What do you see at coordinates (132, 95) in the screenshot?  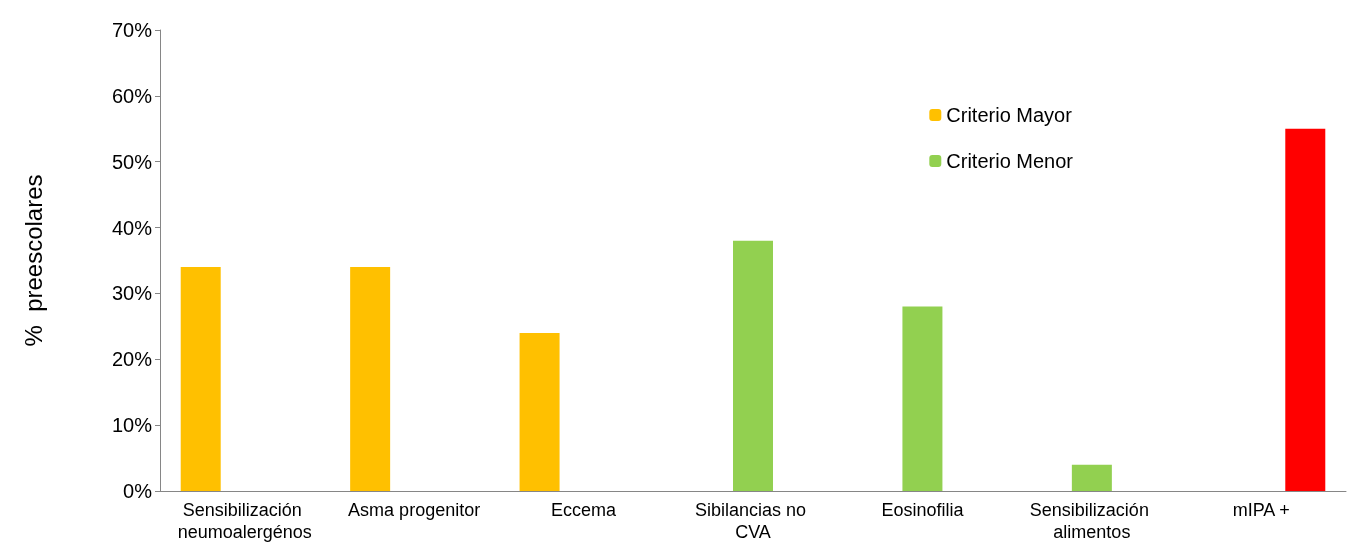 I see `y-tick-label: 60%` at bounding box center [132, 95].